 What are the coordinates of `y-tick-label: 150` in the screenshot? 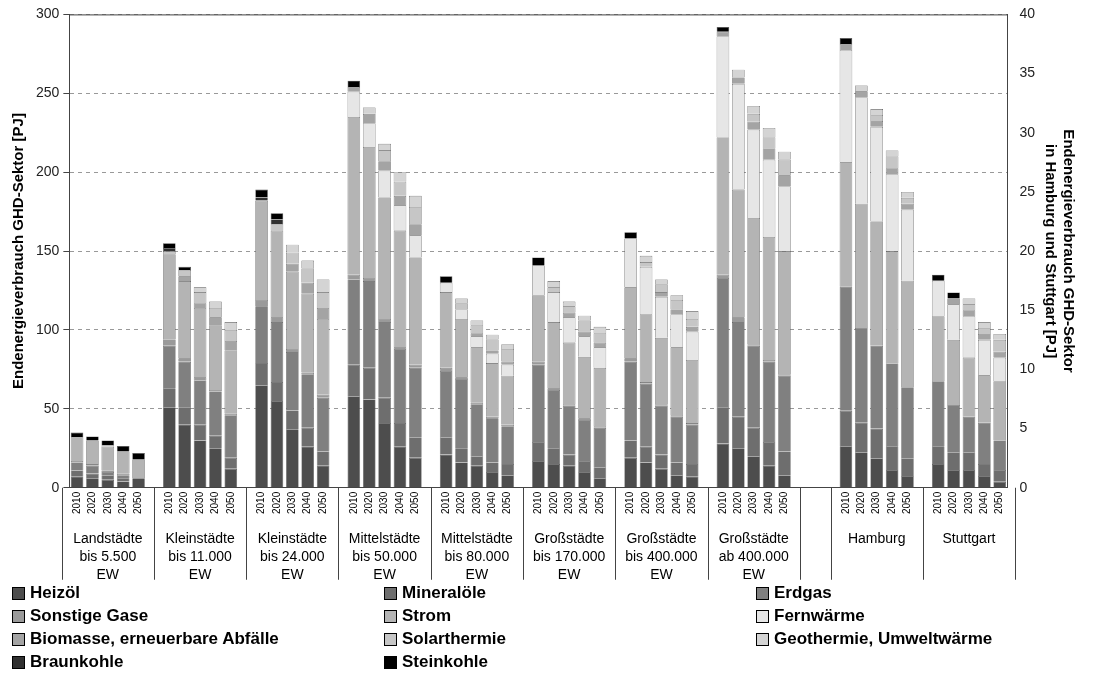 It's located at (48, 249).